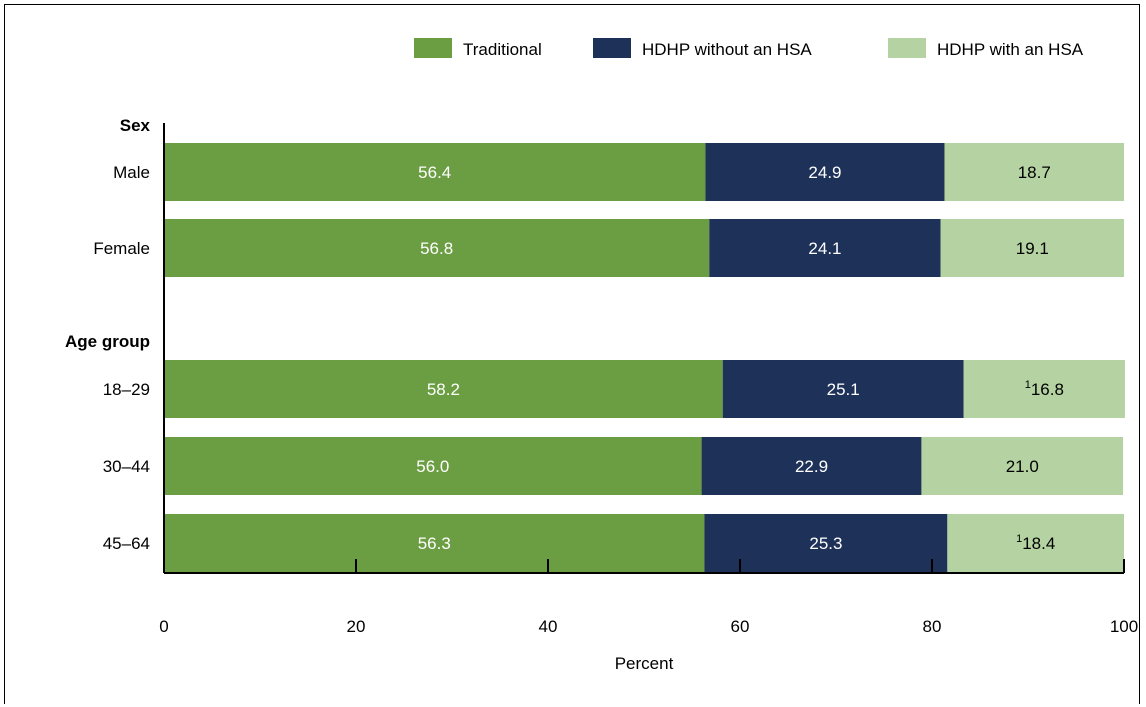  I want to click on data-label-18-29-traditional: 58.2, so click(443, 389).